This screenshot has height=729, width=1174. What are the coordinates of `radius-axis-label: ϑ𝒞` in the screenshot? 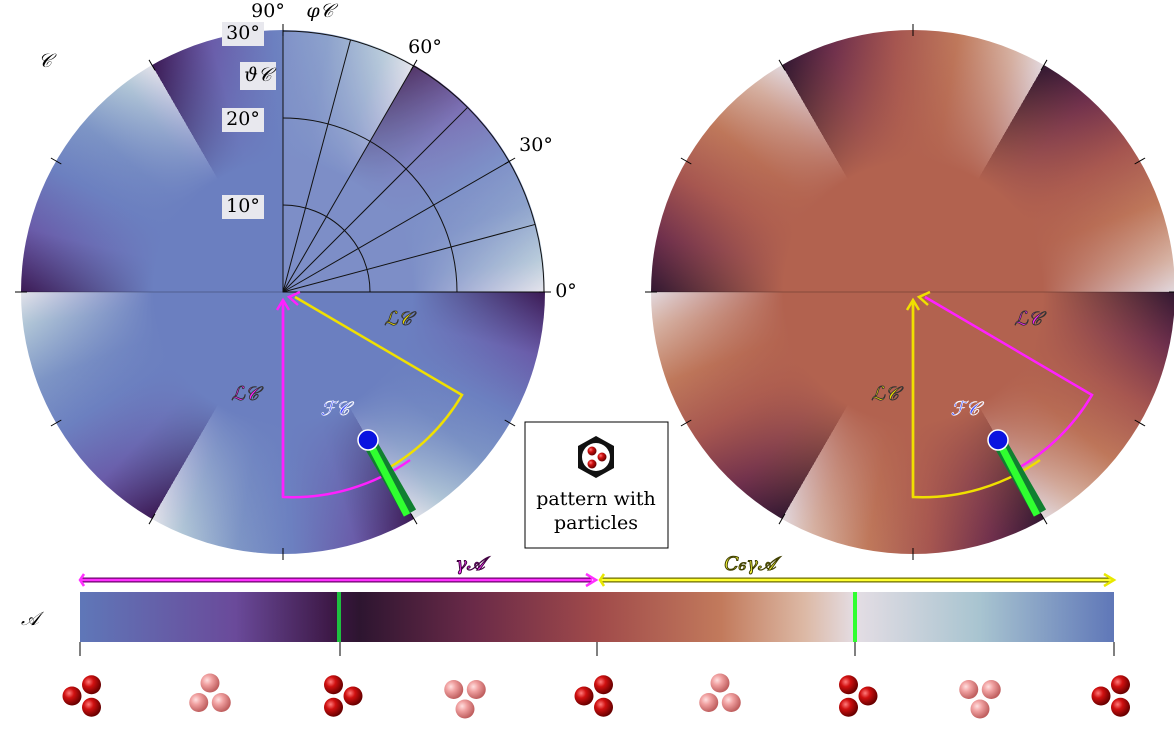 It's located at (260, 75).